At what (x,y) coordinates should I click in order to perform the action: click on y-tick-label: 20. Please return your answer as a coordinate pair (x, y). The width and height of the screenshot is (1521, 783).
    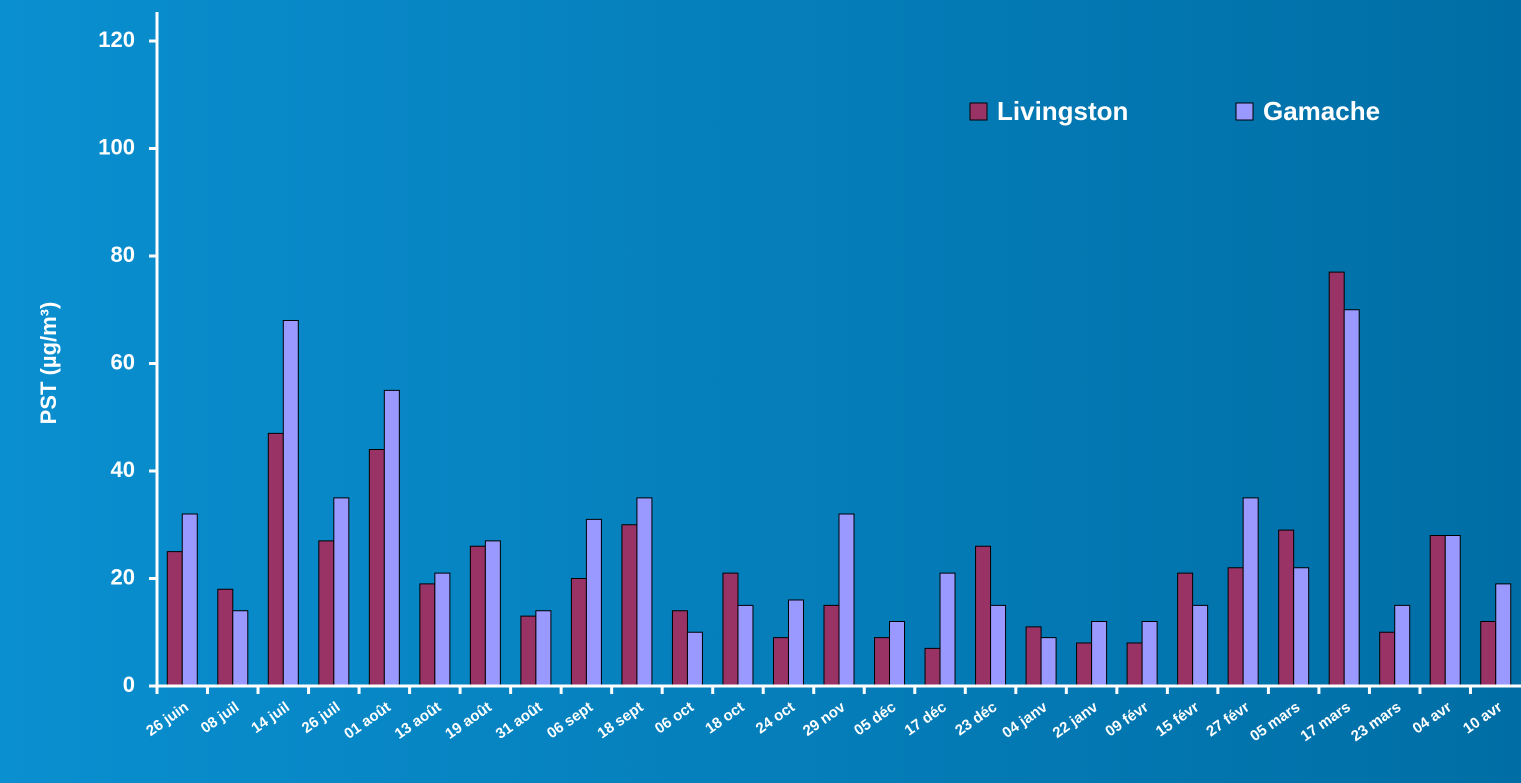
    Looking at the image, I should click on (123, 576).